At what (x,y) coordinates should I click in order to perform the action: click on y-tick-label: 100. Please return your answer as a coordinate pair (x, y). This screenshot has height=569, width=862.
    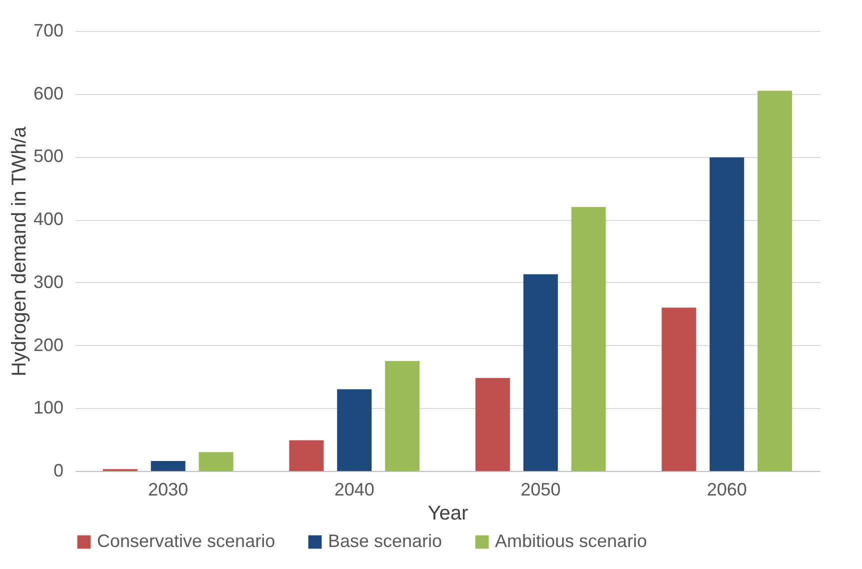
    Looking at the image, I should click on (48, 408).